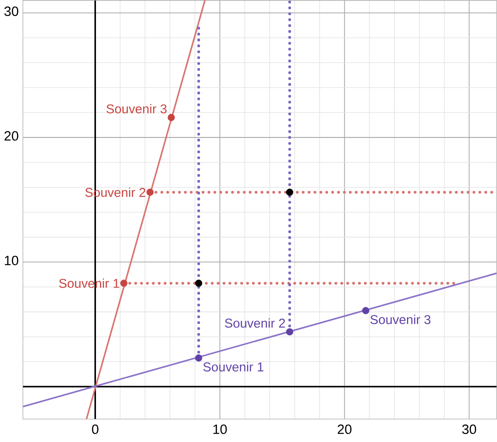 Image resolution: width=497 pixels, height=442 pixels. I want to click on annotation: Souvenir 2, so click(254, 323).